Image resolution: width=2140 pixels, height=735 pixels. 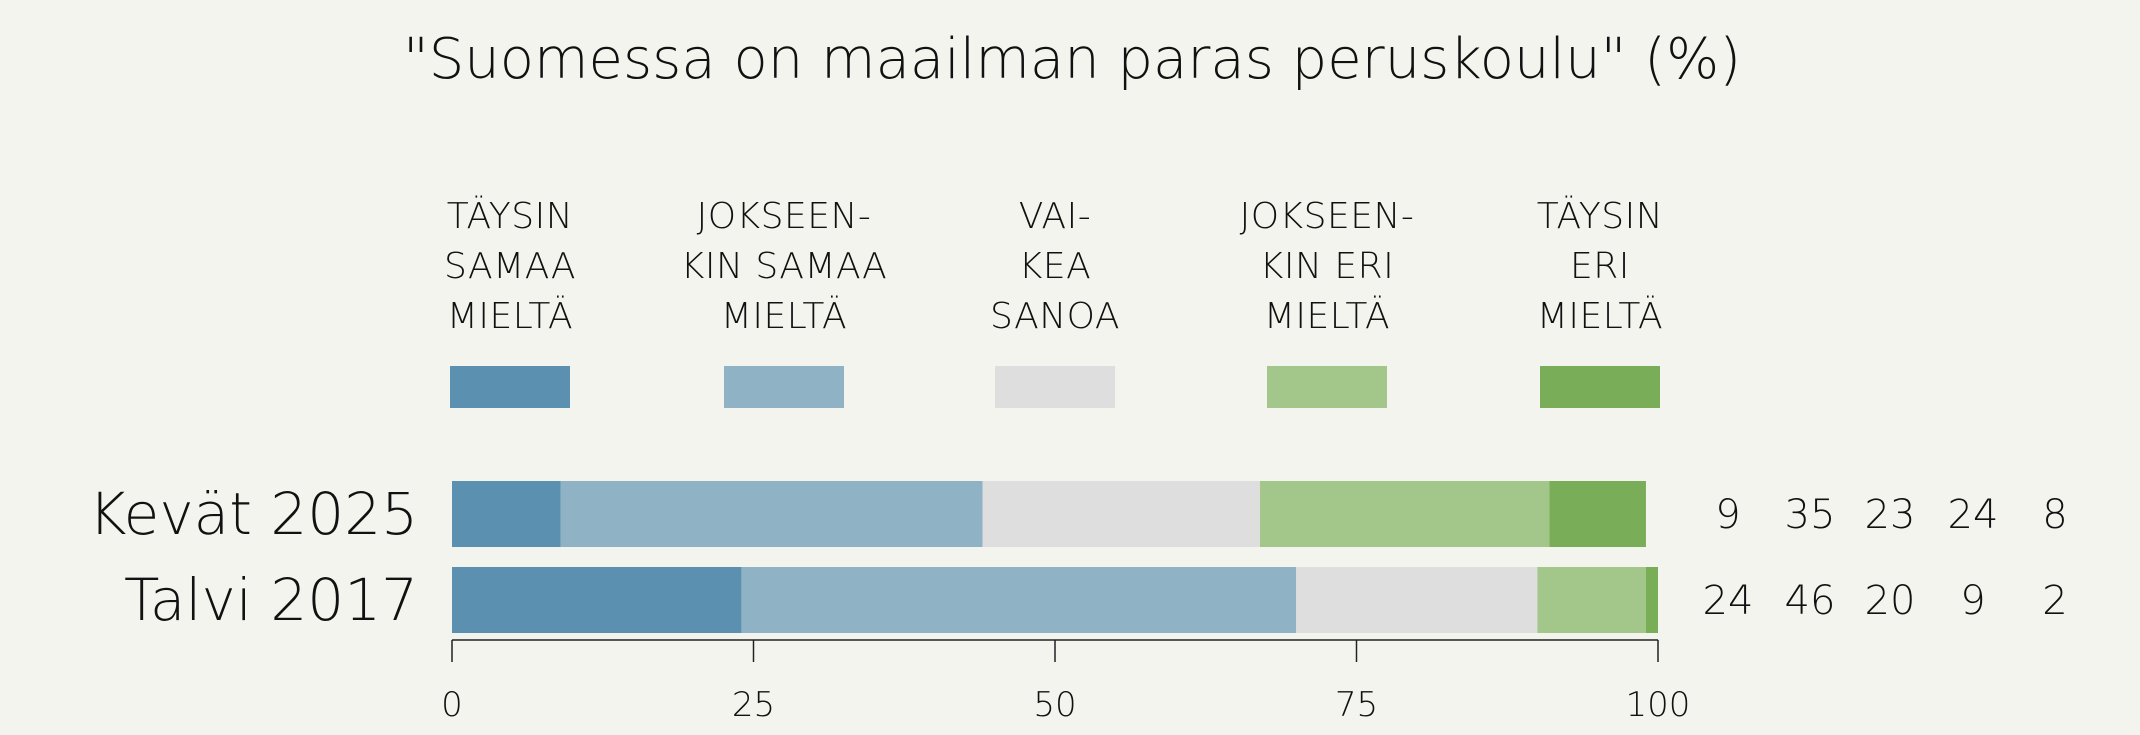 I want to click on value-label: 35, so click(x=1810, y=515).